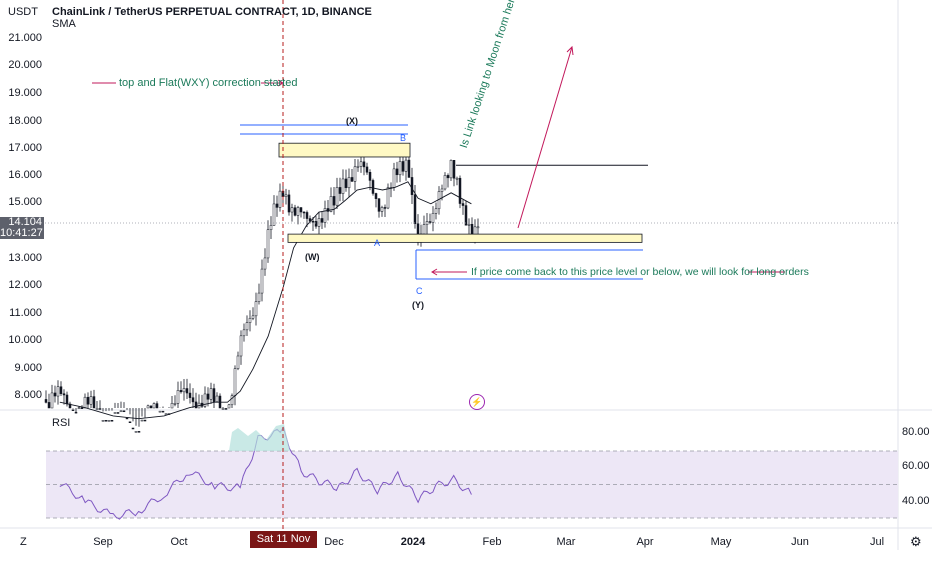 This screenshot has height=565, width=932. What do you see at coordinates (916, 466) in the screenshot?
I see `rsi-tick: 60.00` at bounding box center [916, 466].